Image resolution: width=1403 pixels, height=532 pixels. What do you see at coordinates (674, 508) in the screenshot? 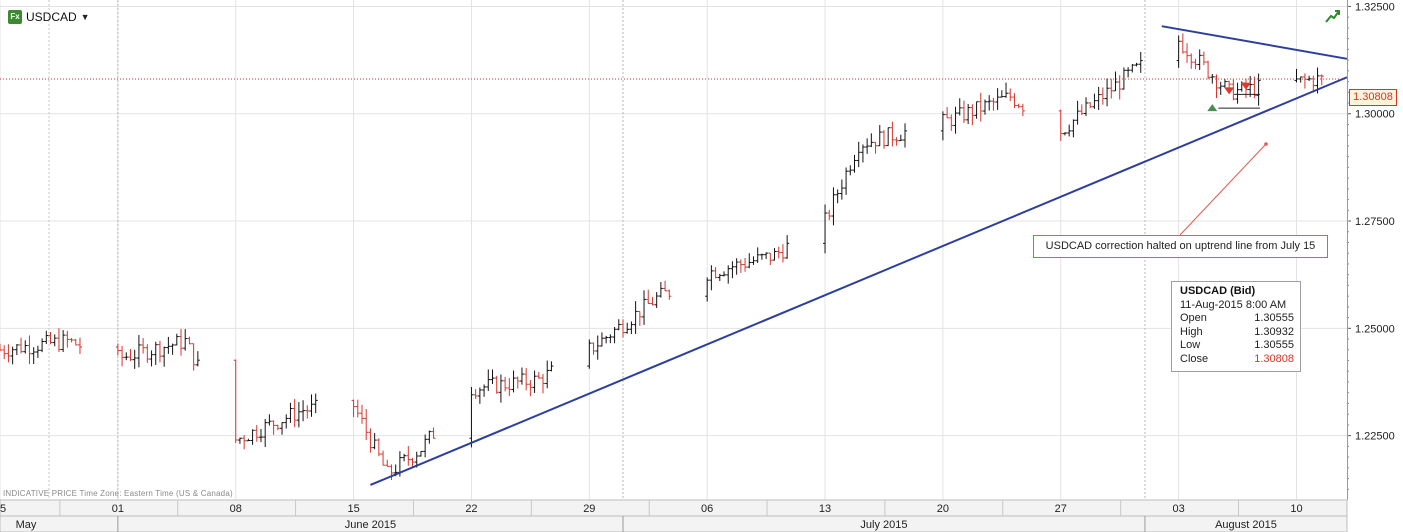
I see `x-axis-day-band` at bounding box center [674, 508].